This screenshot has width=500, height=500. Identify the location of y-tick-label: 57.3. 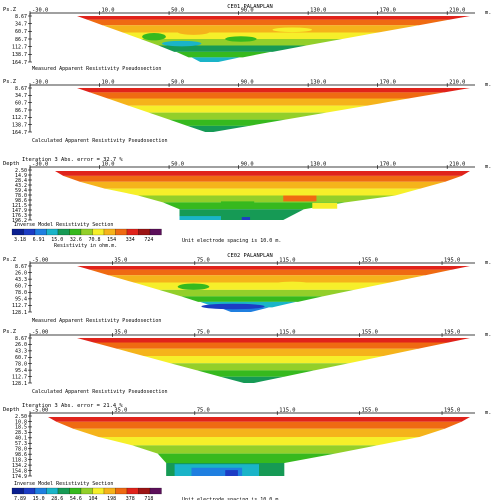
(21, 444).